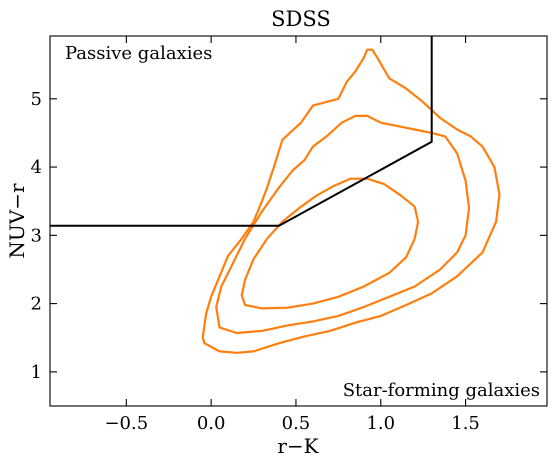 This screenshot has width=557, height=466. I want to click on x-tick-label: 1.5, so click(465, 423).